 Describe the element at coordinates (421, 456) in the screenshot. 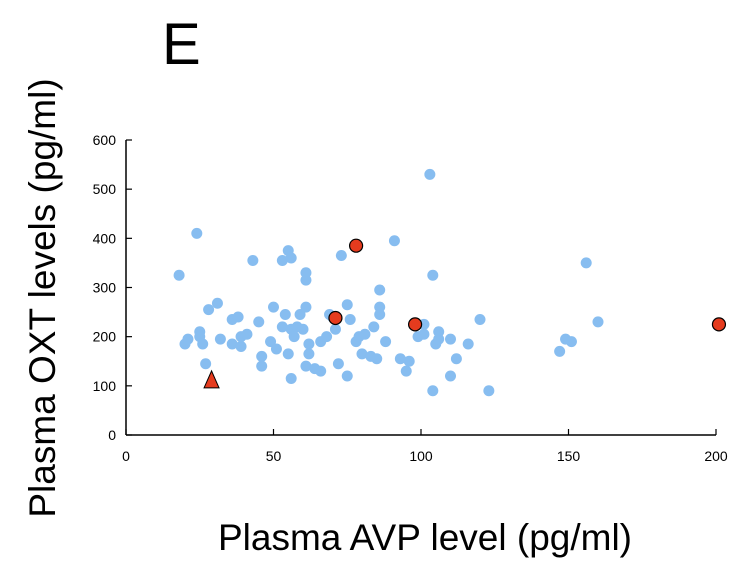

I see `x-tick-label: 100` at that location.